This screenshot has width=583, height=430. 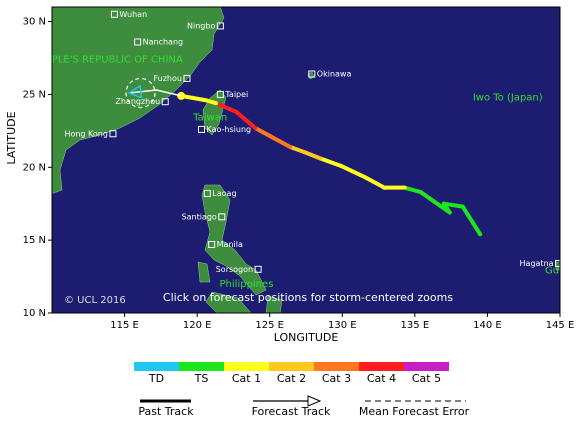 What do you see at coordinates (107, 59) in the screenshot?
I see `region-label: PEOPLE'S REPUBLIC OF CHINA` at bounding box center [107, 59].